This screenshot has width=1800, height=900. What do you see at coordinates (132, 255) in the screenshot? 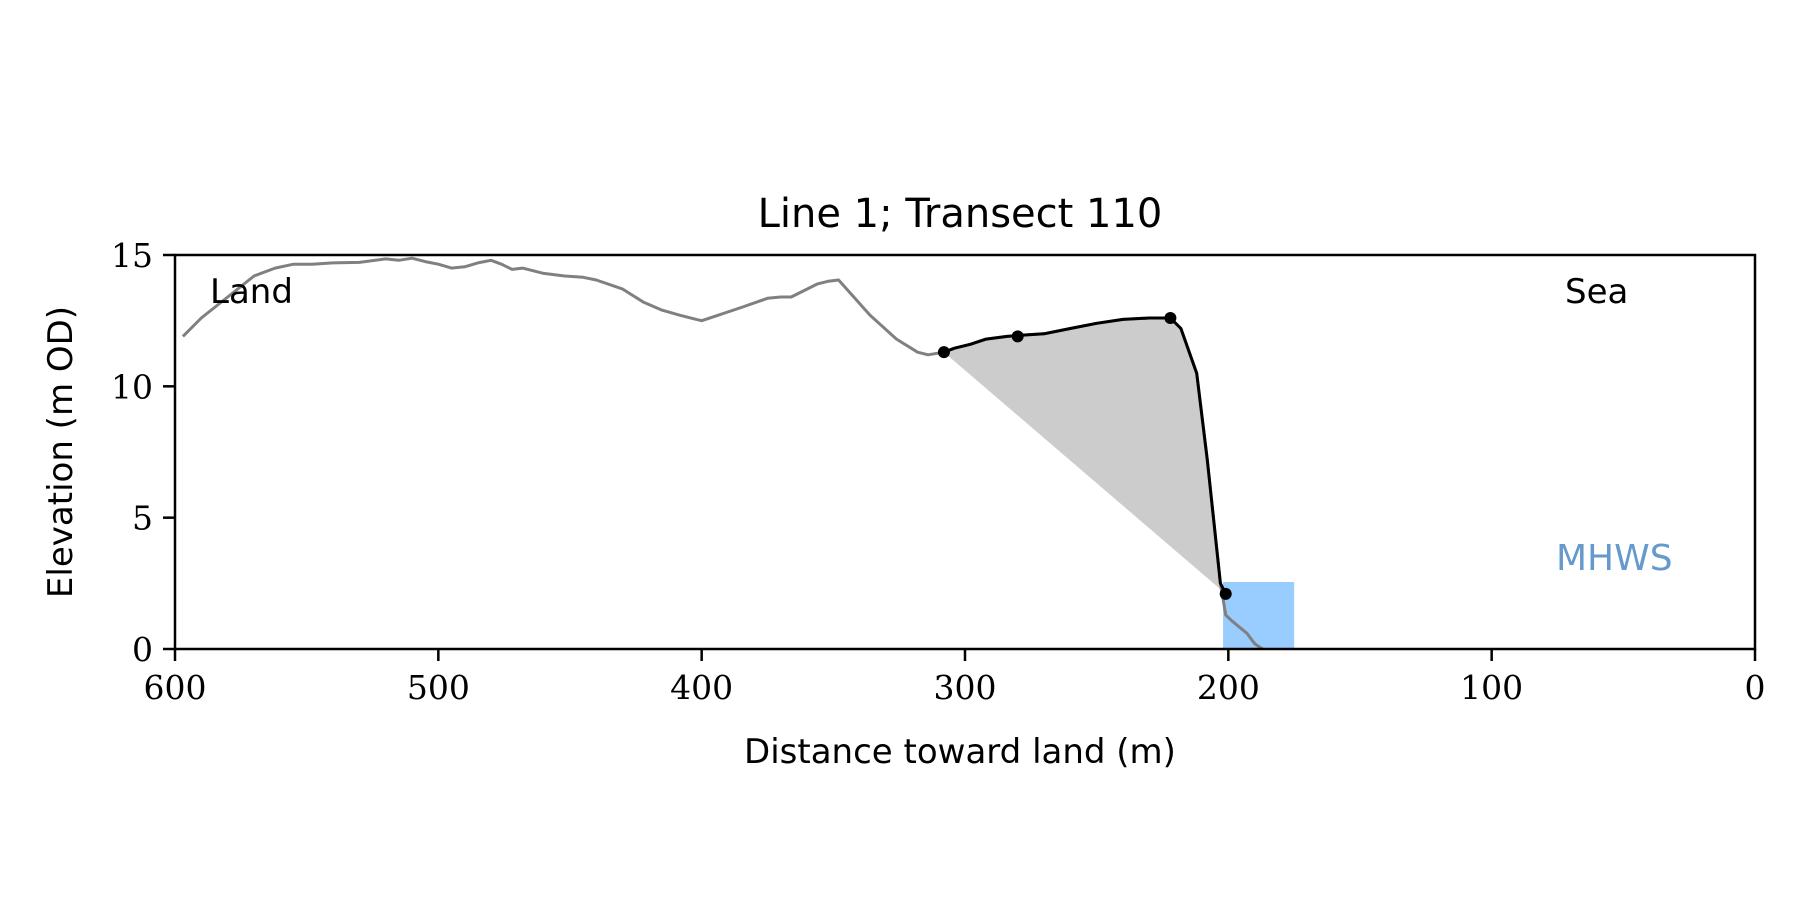
I see `y-tick-label: 15` at bounding box center [132, 255].